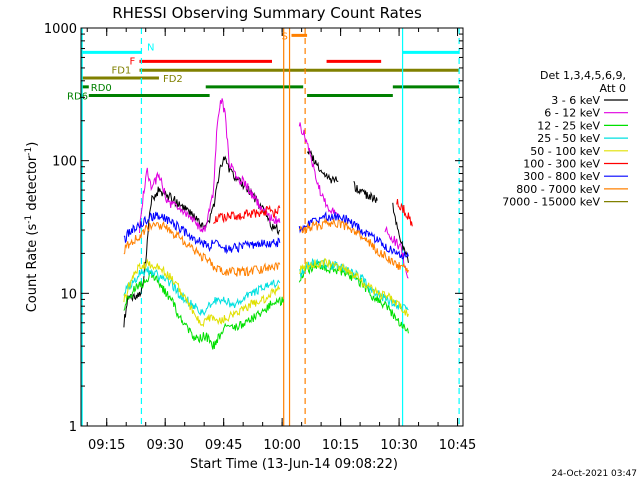  What do you see at coordinates (558, 189) in the screenshot?
I see `legend-label-7: 800 - 7000 keV` at bounding box center [558, 189].